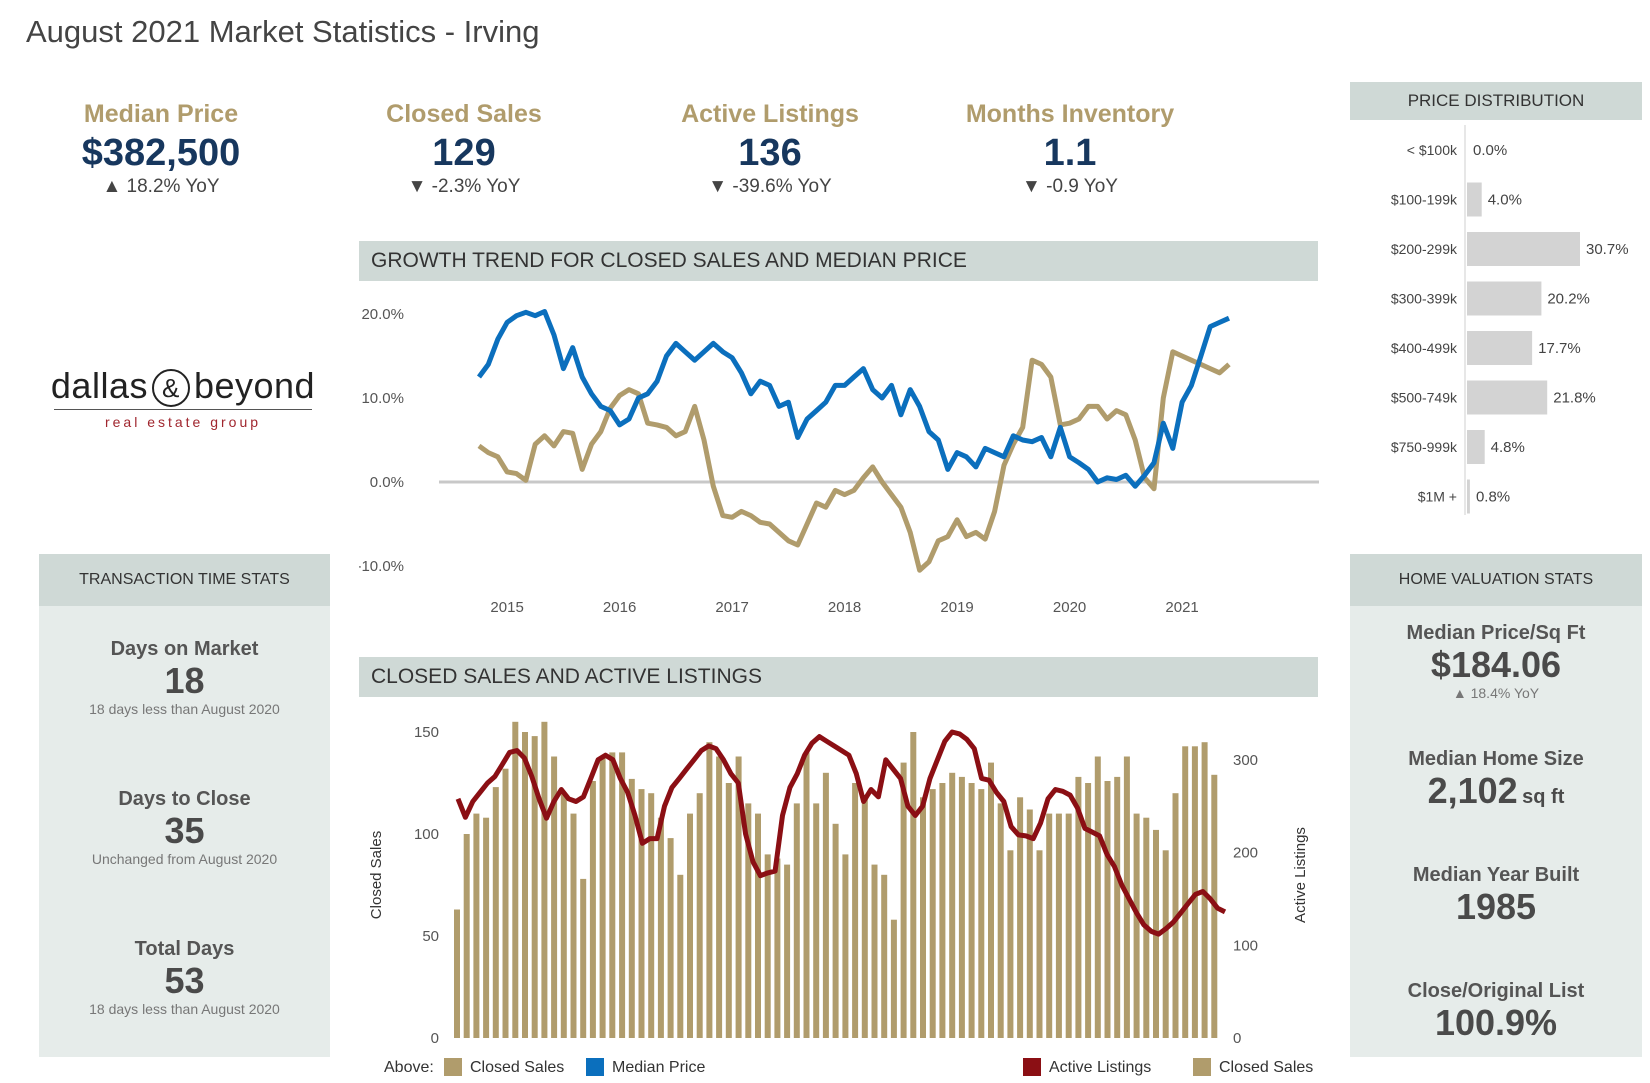 Image resolution: width=1650 pixels, height=1083 pixels. What do you see at coordinates (1424, 398) in the screenshot?
I see `price-range-label: $500-749k` at bounding box center [1424, 398].